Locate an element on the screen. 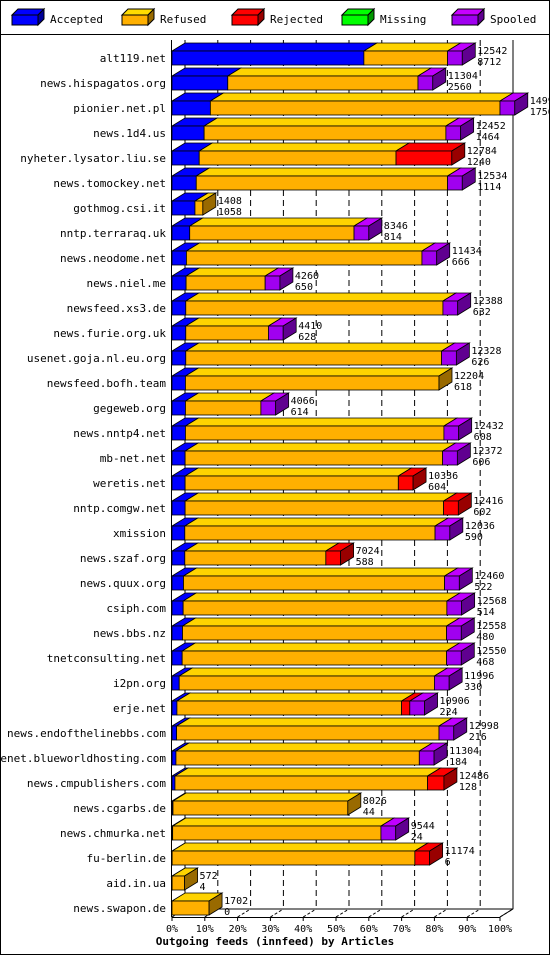  accepted-count: 4 is located at coordinates (203, 887).